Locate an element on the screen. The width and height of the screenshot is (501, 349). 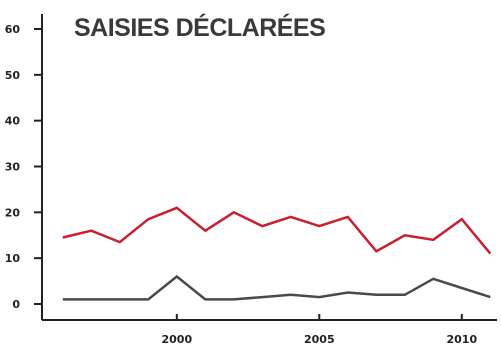
chart-title: SAISIES DÉCLARÉES is located at coordinates (199, 27).